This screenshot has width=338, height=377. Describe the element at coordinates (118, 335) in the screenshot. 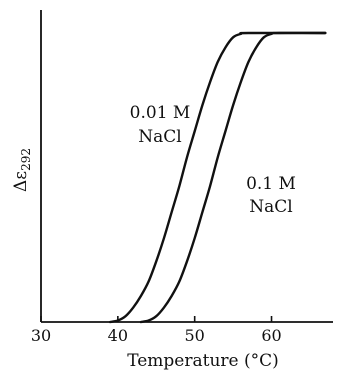

I see `x-tick-label: 40` at that location.